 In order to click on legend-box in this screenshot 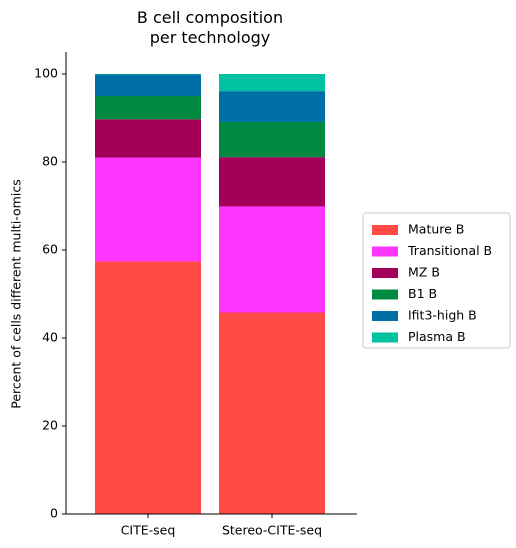, I will do `click(436, 280)`.